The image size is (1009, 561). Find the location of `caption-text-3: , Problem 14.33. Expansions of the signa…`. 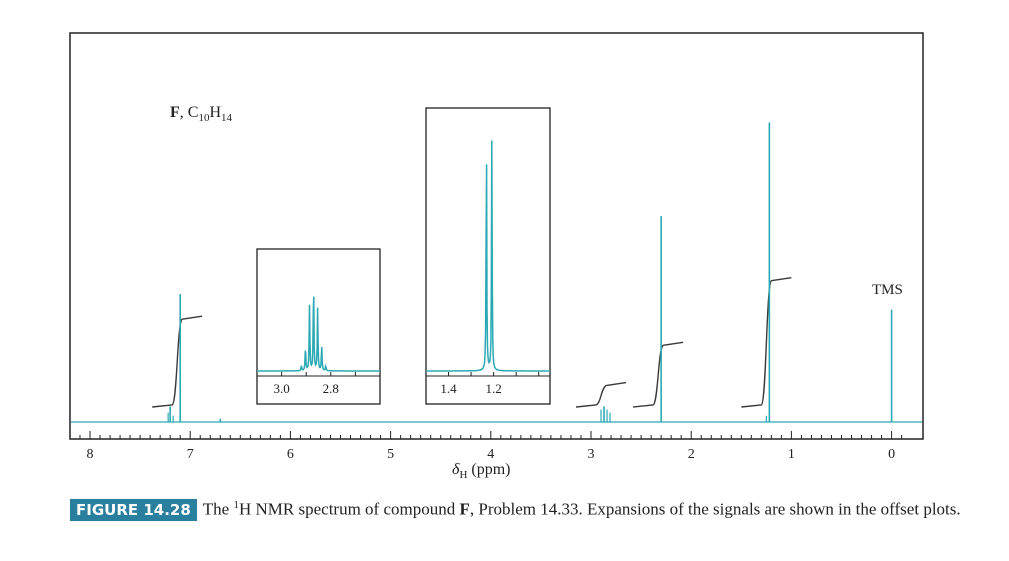

caption-text-3: , Problem 14.33. Expansions of the signa… is located at coordinates (715, 509).